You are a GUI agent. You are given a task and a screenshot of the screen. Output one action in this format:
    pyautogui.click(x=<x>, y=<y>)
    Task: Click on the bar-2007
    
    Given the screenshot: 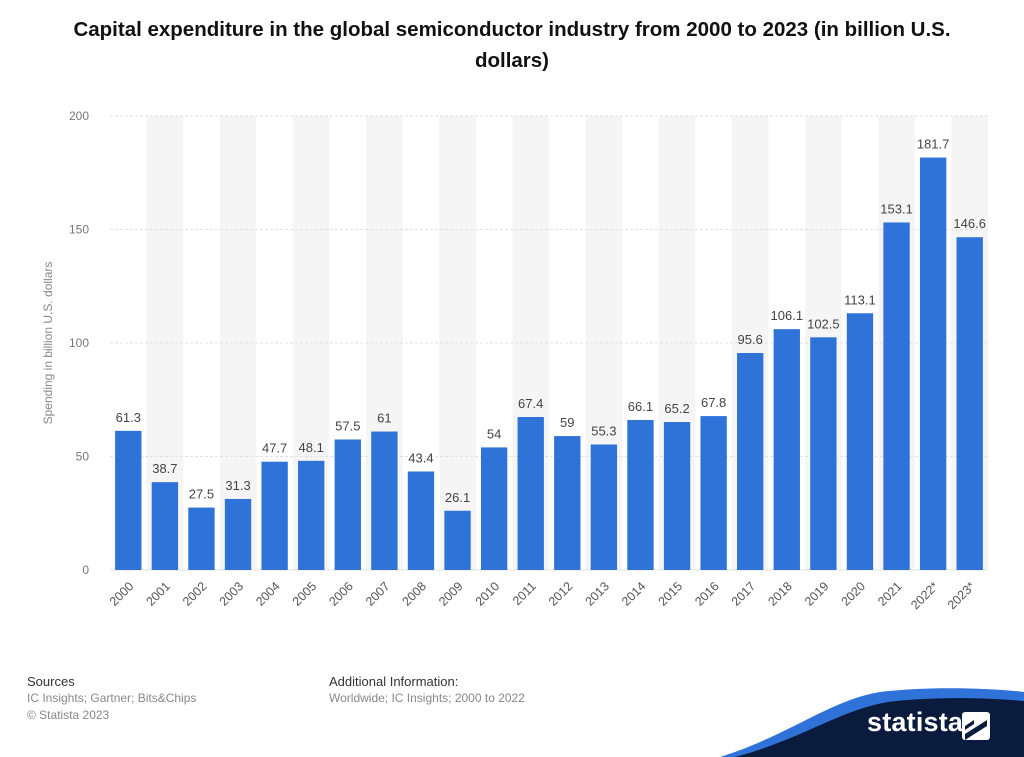 What is the action you would take?
    pyautogui.click(x=384, y=500)
    